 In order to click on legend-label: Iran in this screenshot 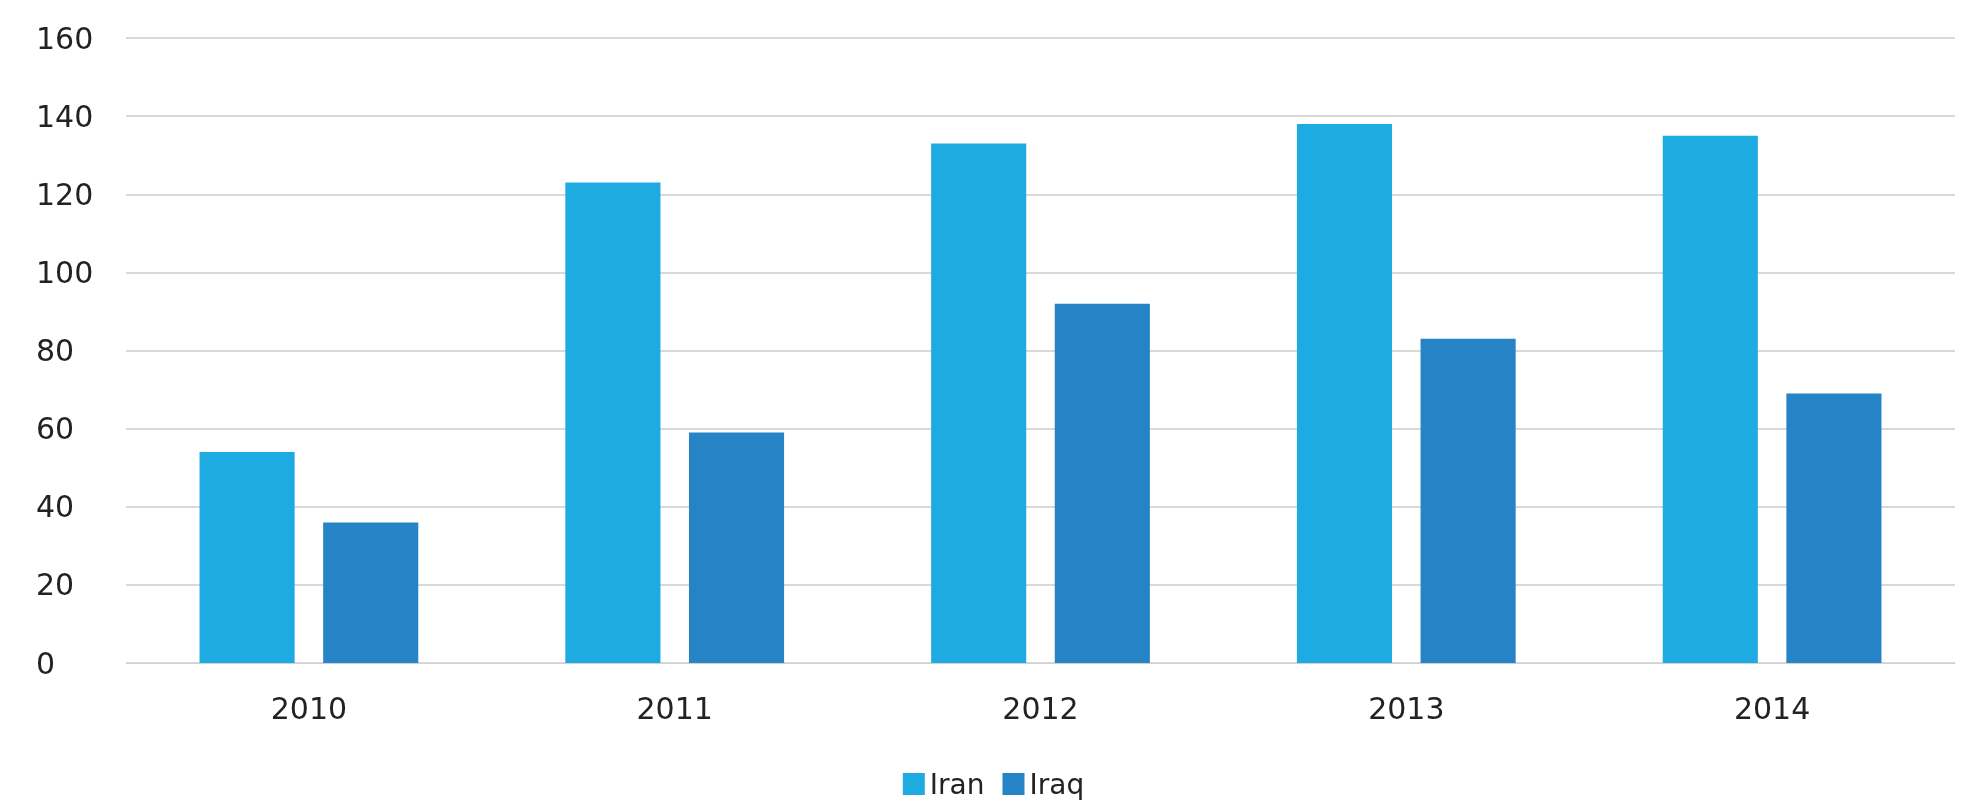, I will do `click(957, 784)`.